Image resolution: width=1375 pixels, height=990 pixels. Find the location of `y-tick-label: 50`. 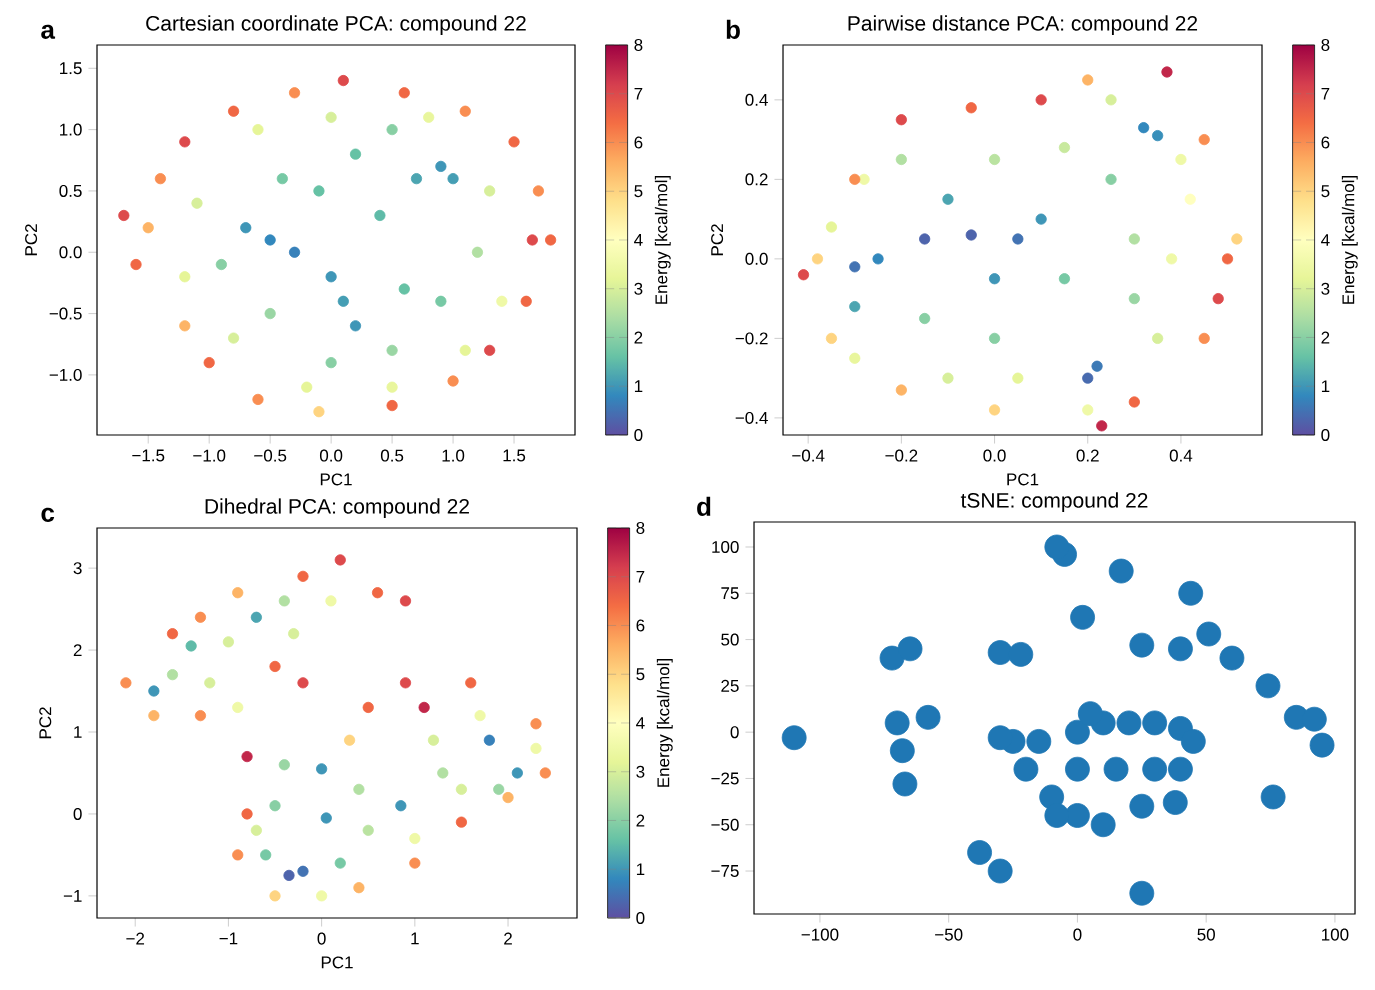

y-tick-label: 50 is located at coordinates (730, 639).